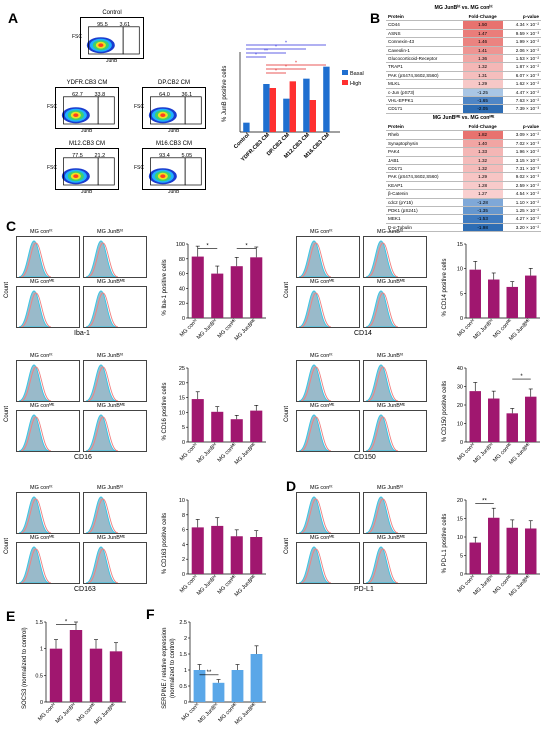 Image resolution: width=550 pixels, height=739 pixels. Describe the element at coordinates (165, 287) in the screenshot. I see `y-axis-label: % Iba-1 positive cells` at that location.